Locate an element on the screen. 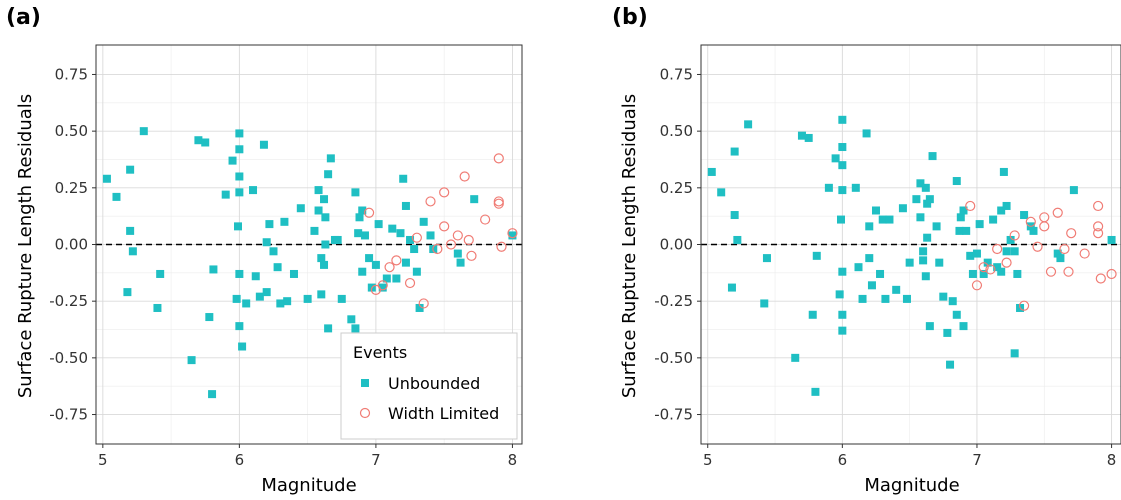  panel-a-label: (a) is located at coordinates (23, 17).